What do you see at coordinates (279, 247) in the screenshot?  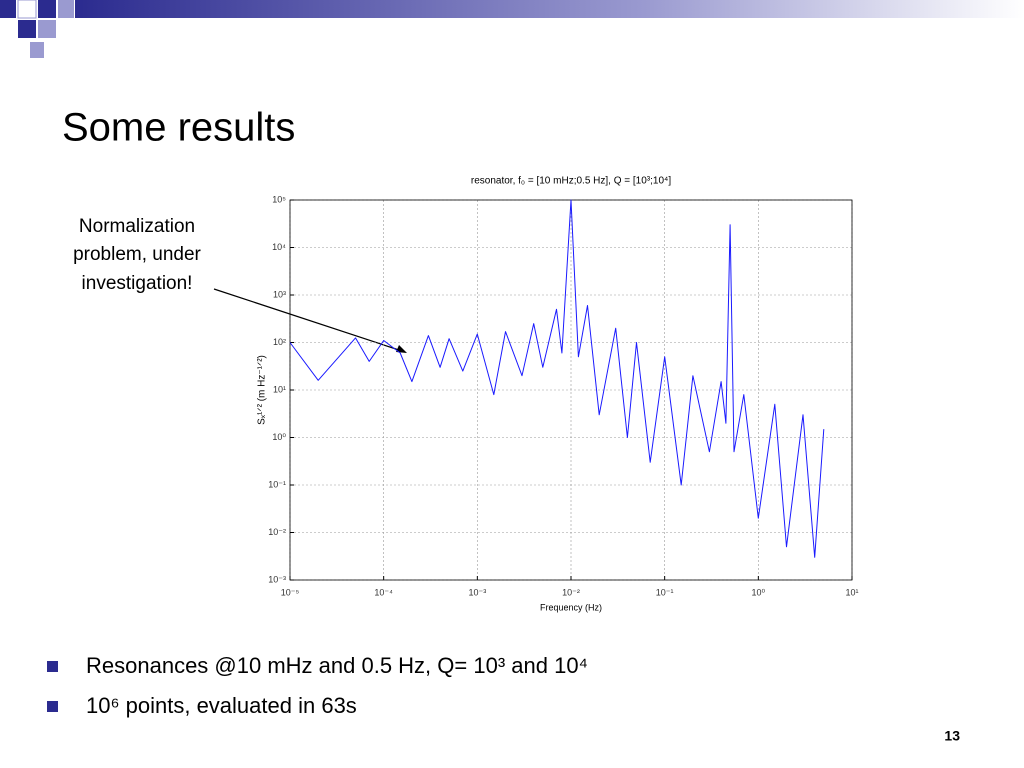 I see `y-tick-label: 10⁴` at bounding box center [279, 247].